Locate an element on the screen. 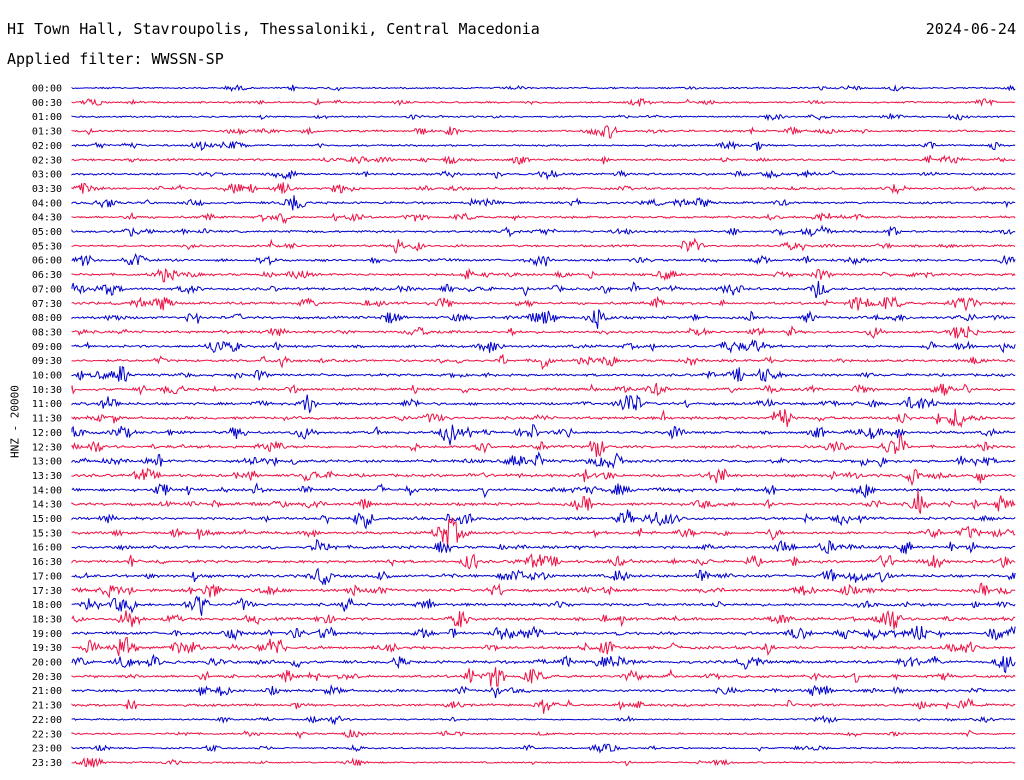  time-tick-label: 01:00 is located at coordinates (47, 117).